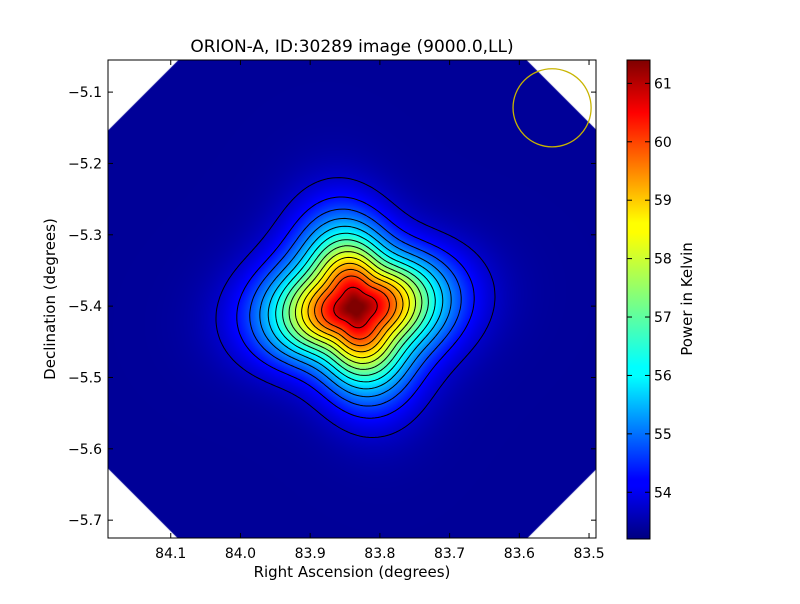 The image size is (800, 604). Describe the element at coordinates (663, 260) in the screenshot. I see `colorbar-tick-label: 58` at that location.